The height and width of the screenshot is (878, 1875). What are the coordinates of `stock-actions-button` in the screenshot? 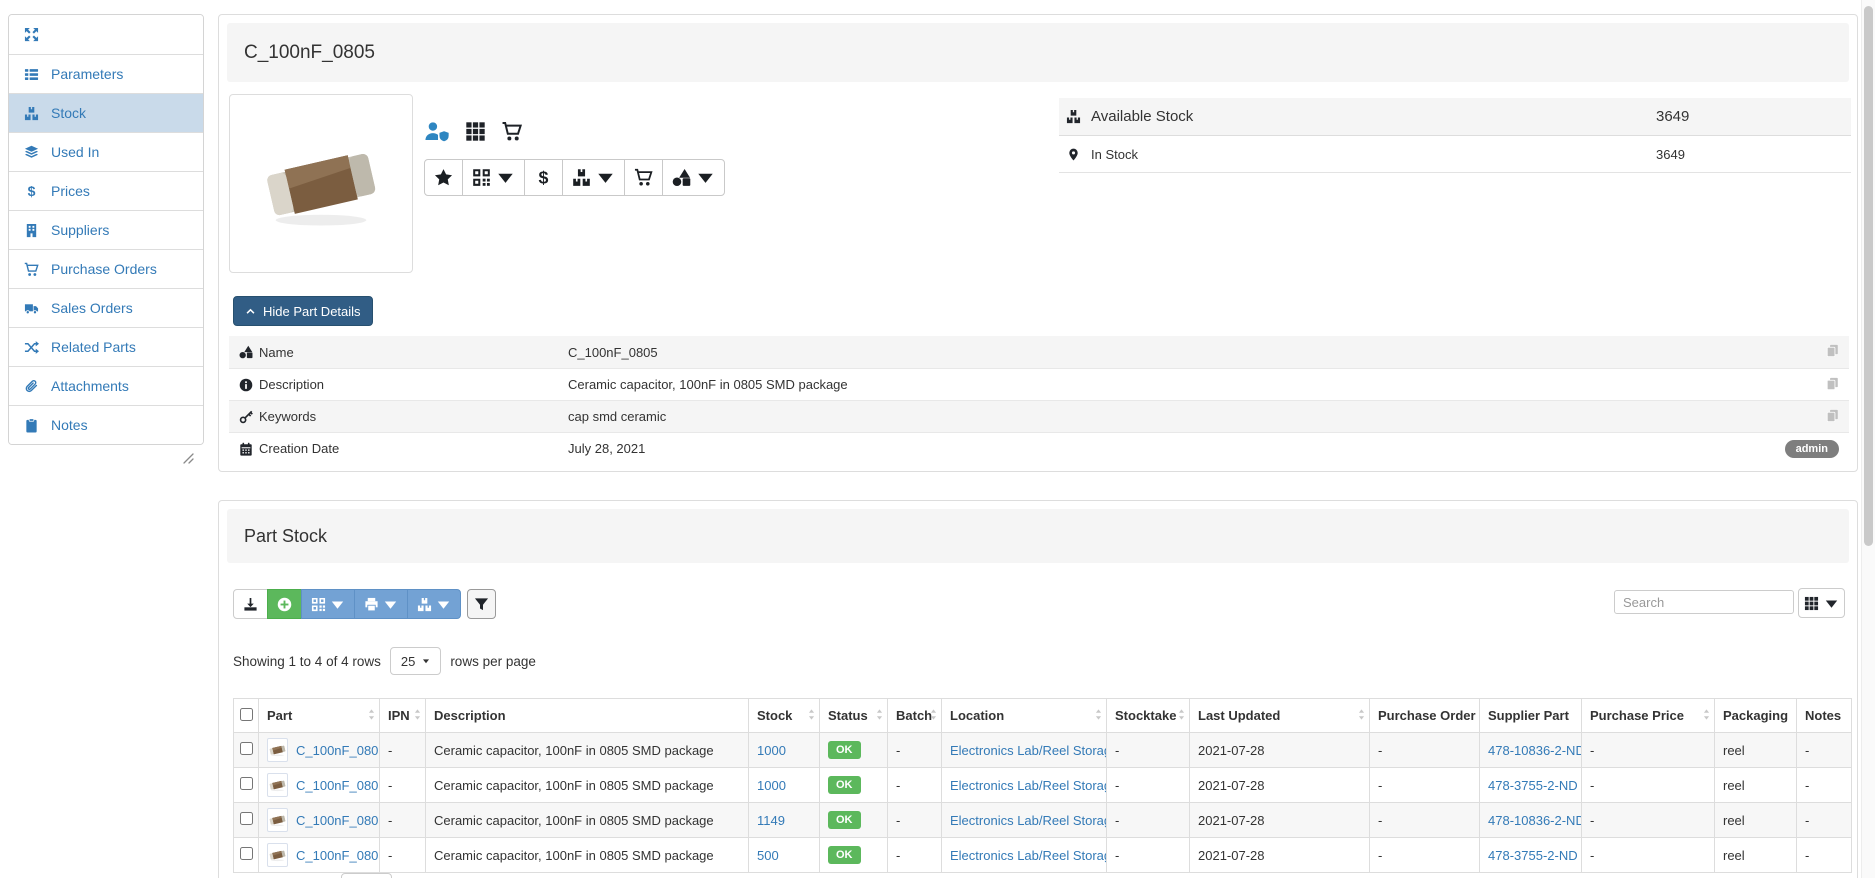 It's located at (593, 177).